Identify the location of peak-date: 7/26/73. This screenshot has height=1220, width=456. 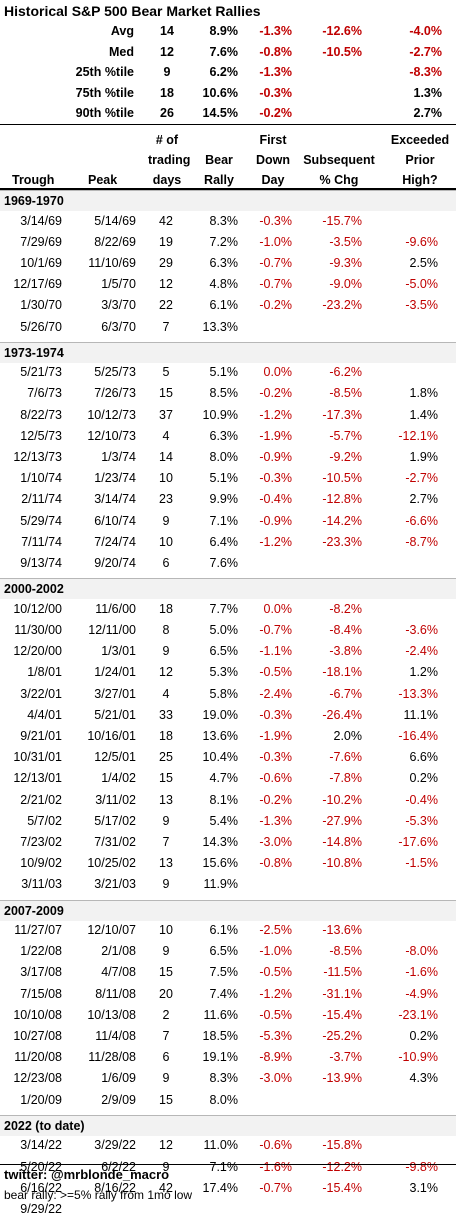
(115, 393).